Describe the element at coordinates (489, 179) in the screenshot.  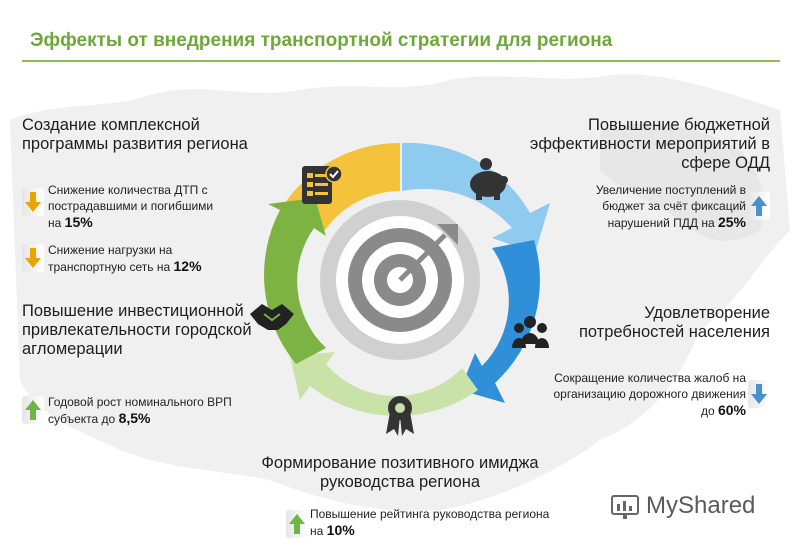
I see `piggy-bank-icon` at that location.